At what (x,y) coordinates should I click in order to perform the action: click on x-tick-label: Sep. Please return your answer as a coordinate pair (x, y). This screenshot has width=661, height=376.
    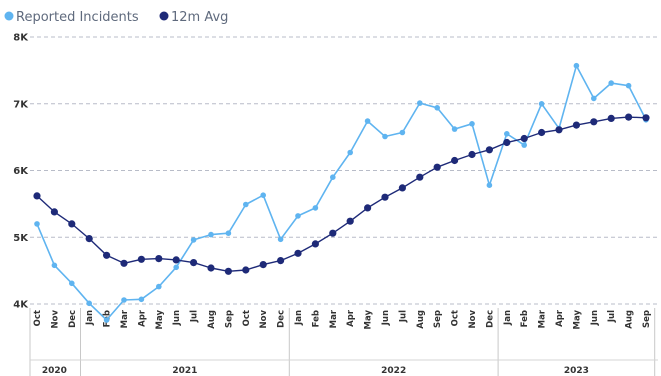
    Looking at the image, I should click on (647, 319).